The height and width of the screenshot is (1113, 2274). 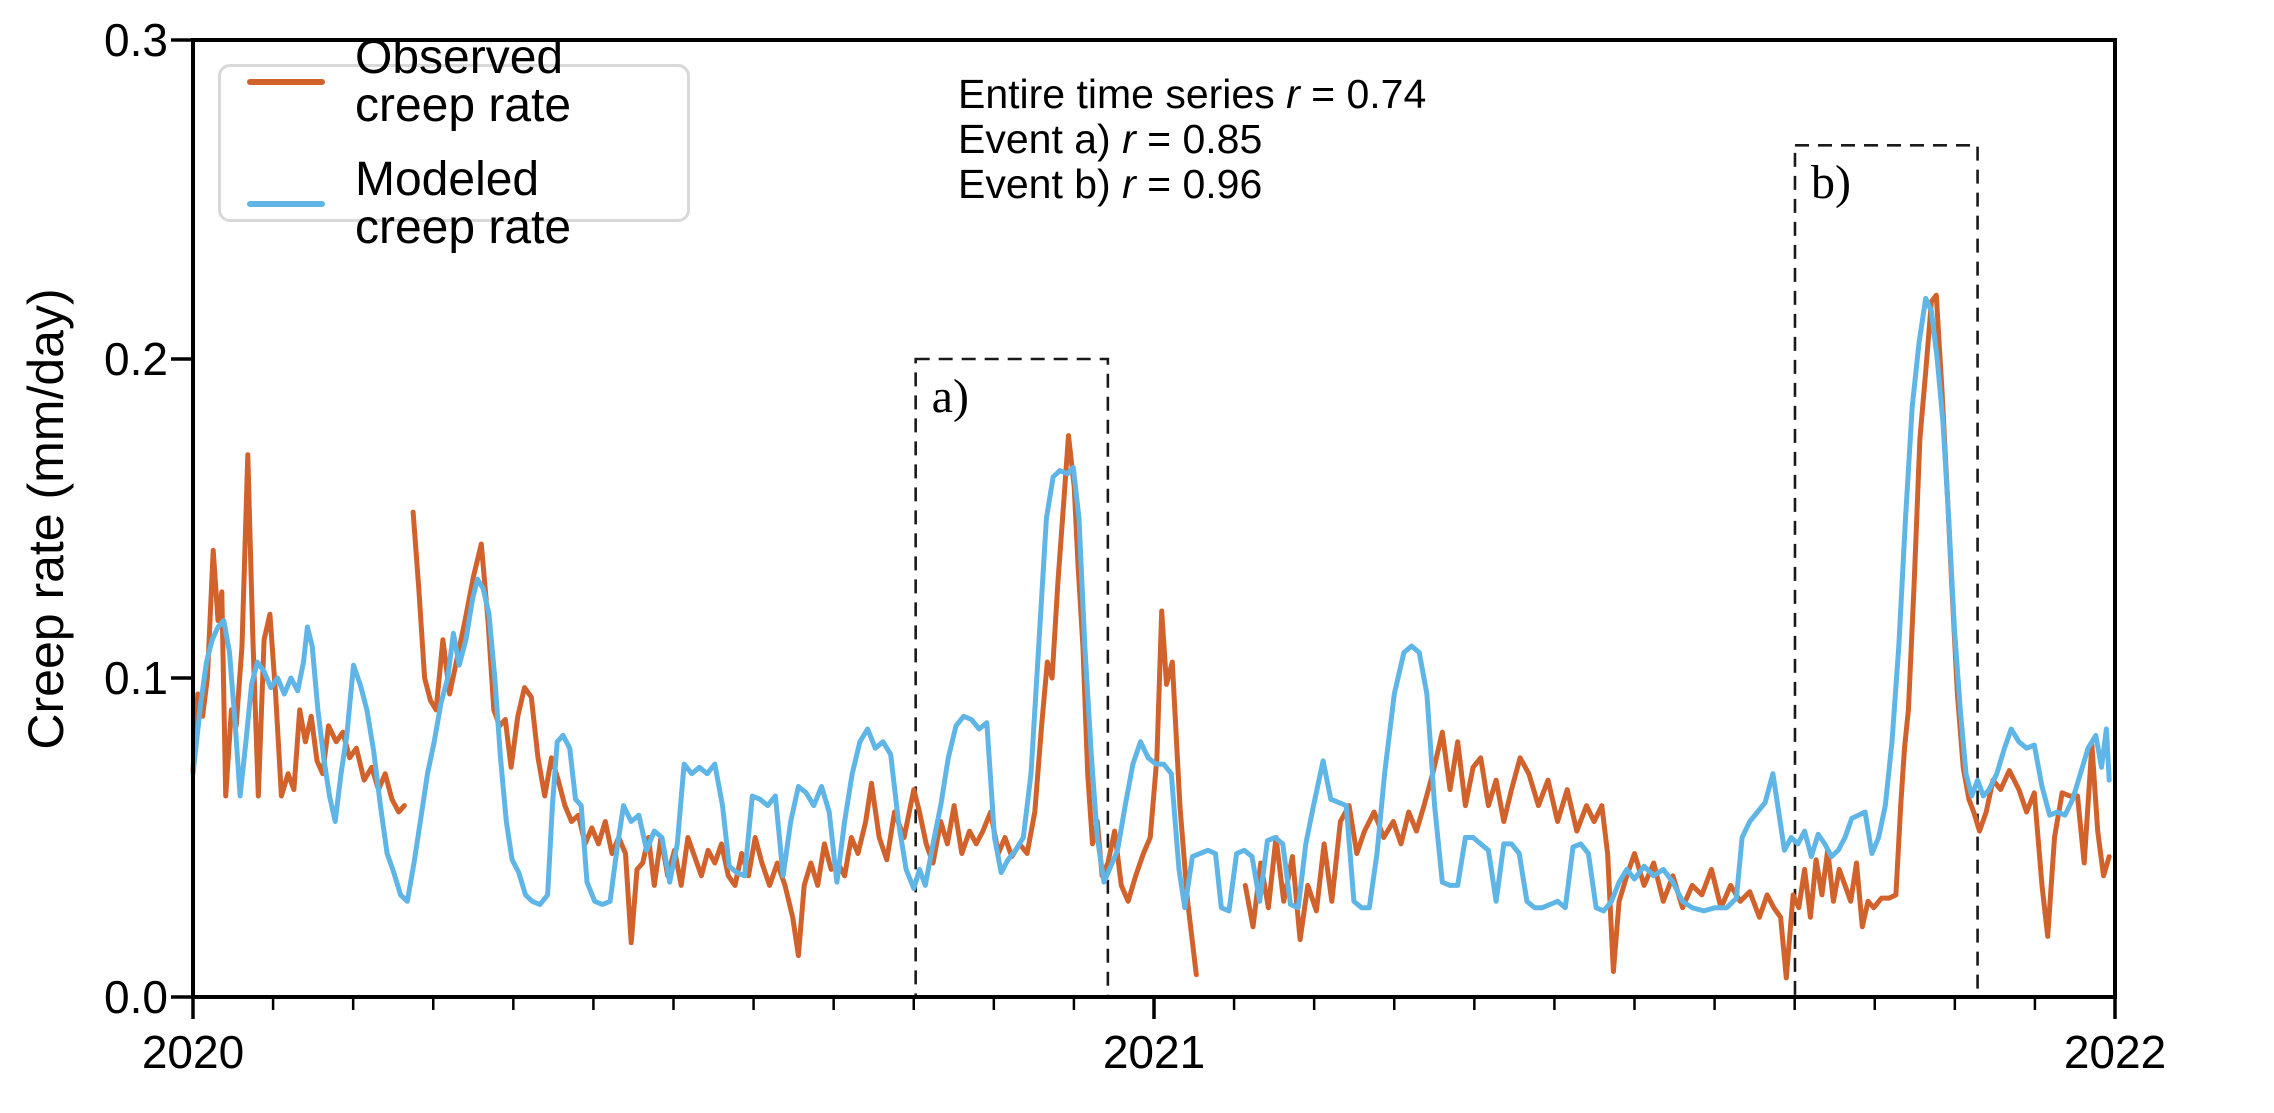 What do you see at coordinates (136, 359) in the screenshot?
I see `y-tick-label: 0.2` at bounding box center [136, 359].